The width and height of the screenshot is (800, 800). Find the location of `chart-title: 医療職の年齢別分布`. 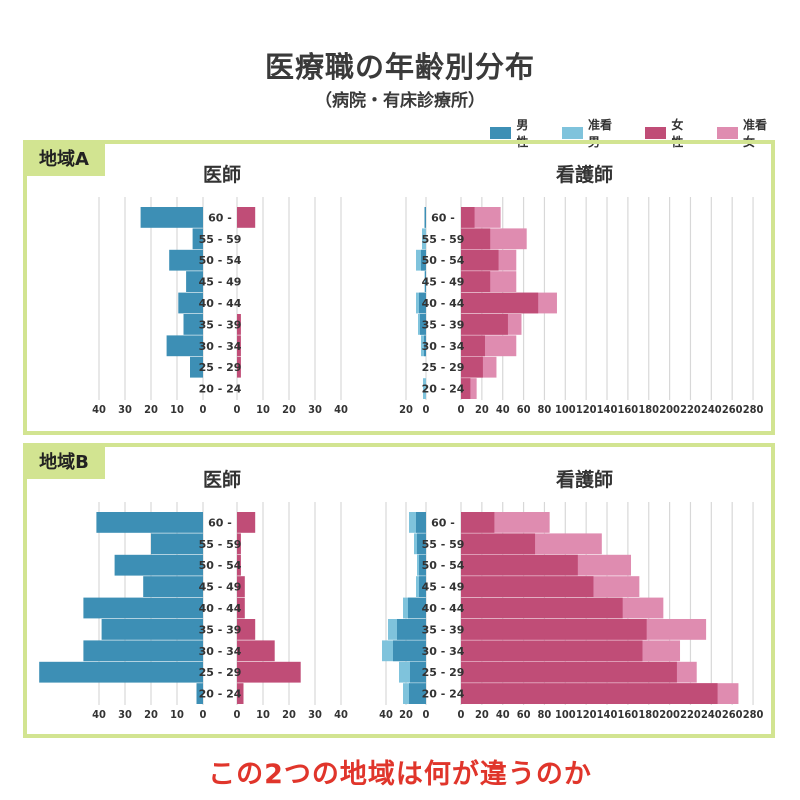

chart-title: 医療職の年齢別分布 is located at coordinates (399, 67).